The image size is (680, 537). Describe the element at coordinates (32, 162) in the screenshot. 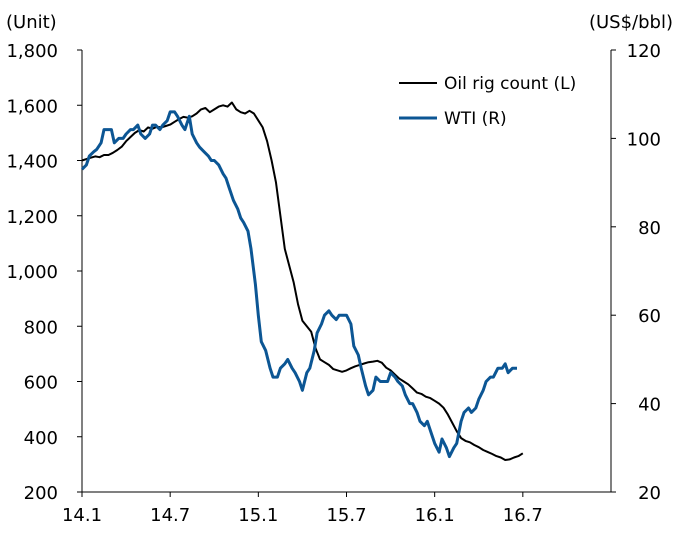

I see `left-tick-label: 1,400` at that location.